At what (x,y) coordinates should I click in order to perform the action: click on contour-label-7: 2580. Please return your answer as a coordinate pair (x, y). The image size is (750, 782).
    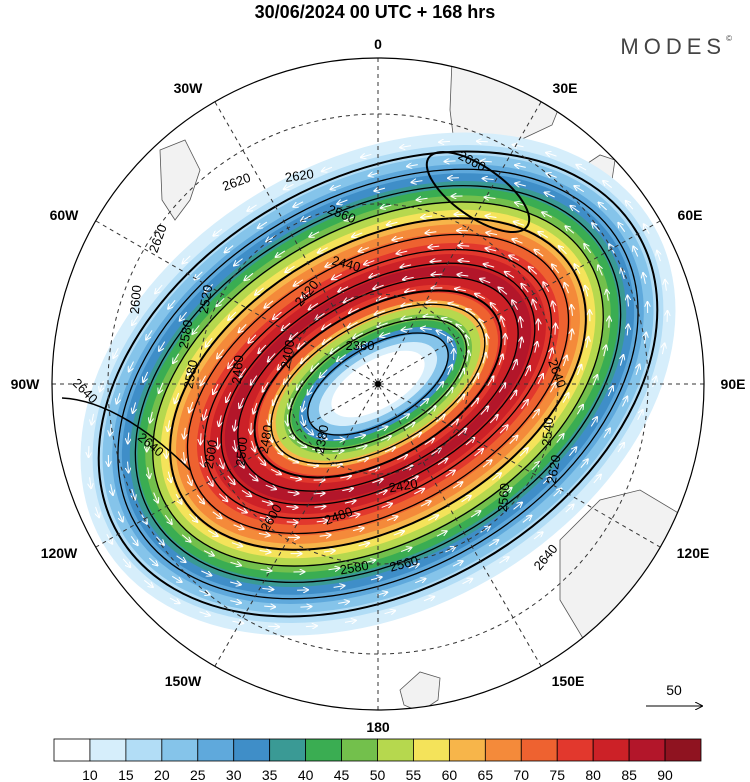
    Looking at the image, I should click on (186, 334).